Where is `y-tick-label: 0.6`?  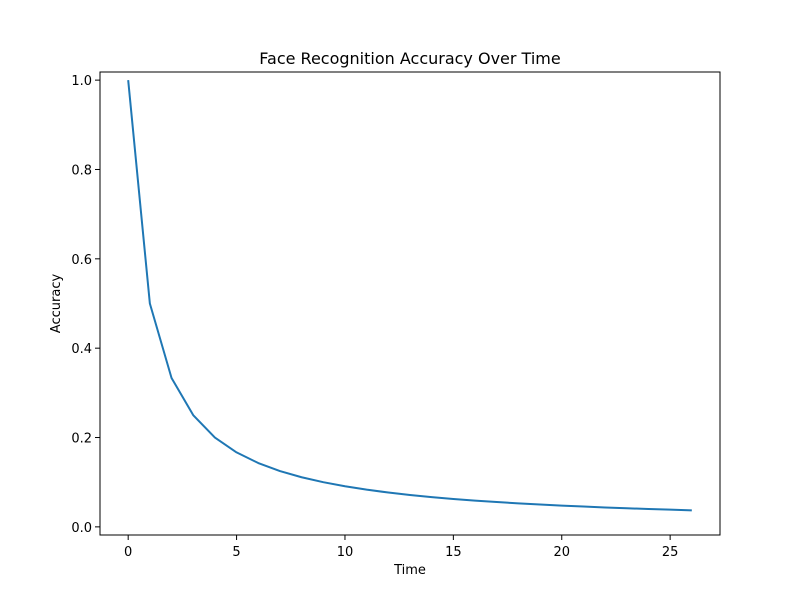 y-tick-label: 0.6 is located at coordinates (81, 260).